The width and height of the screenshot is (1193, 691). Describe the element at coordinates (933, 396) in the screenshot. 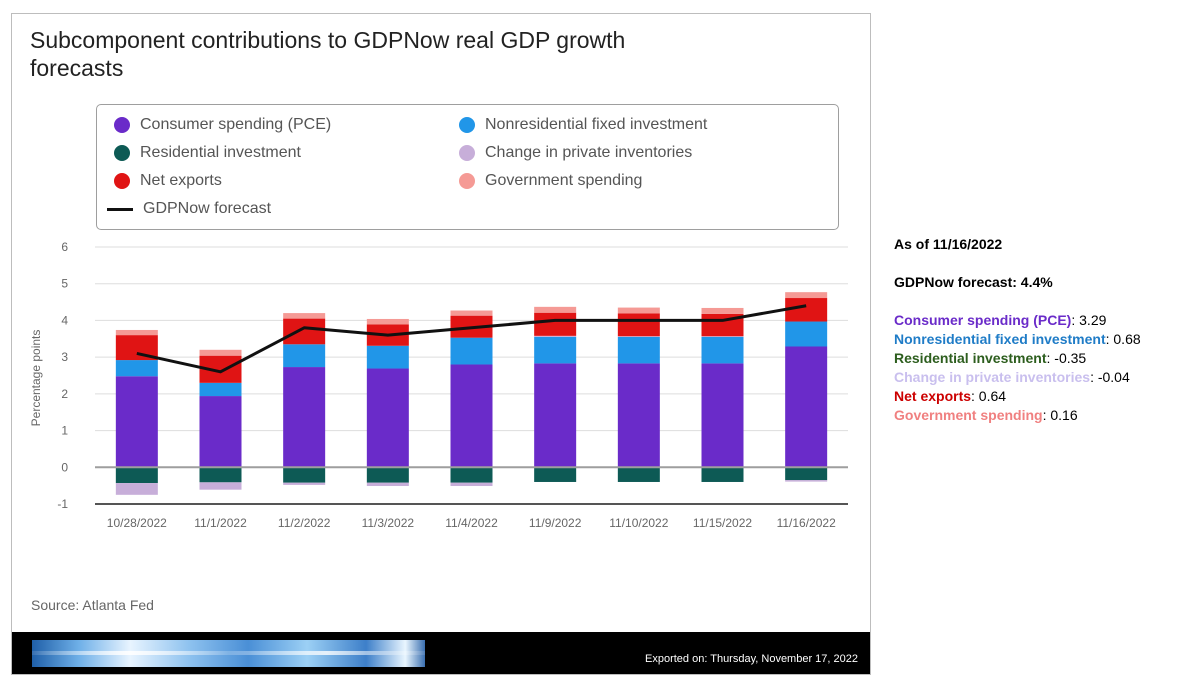

I see `component-label: Net exports` at that location.